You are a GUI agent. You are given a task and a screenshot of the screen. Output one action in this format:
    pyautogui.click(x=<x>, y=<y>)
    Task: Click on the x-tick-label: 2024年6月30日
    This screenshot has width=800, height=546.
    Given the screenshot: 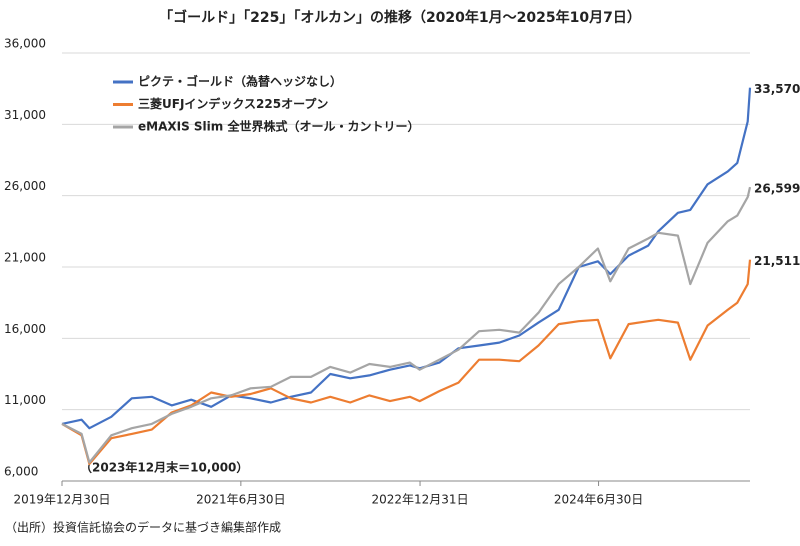 What is the action you would take?
    pyautogui.click(x=598, y=500)
    